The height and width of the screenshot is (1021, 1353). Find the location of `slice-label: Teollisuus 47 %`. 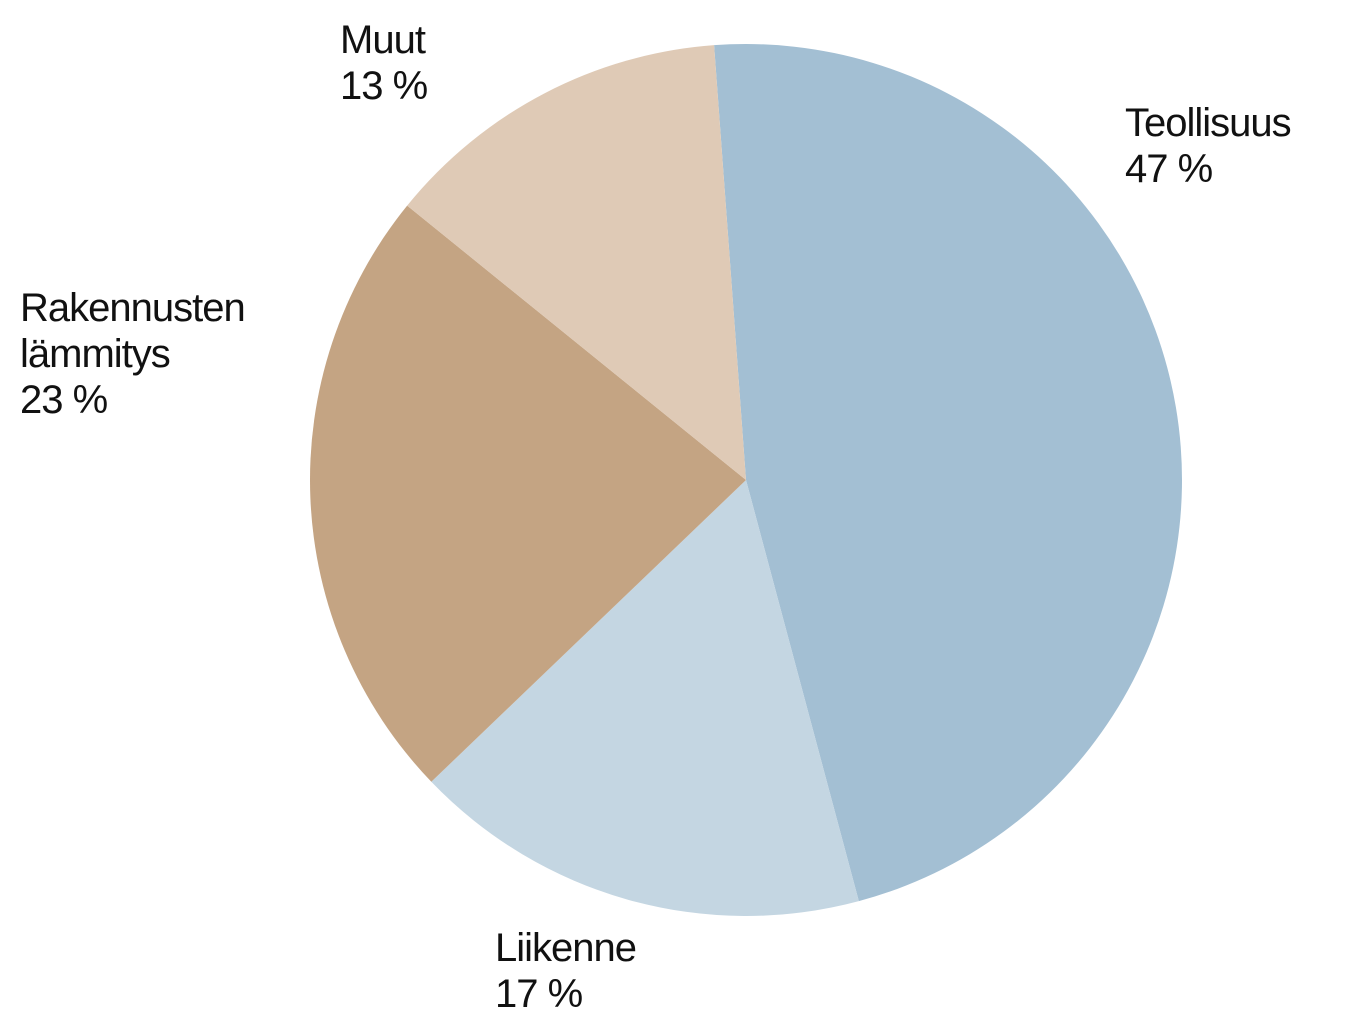

slice-label: Teollisuus 47 % is located at coordinates (1239, 146).